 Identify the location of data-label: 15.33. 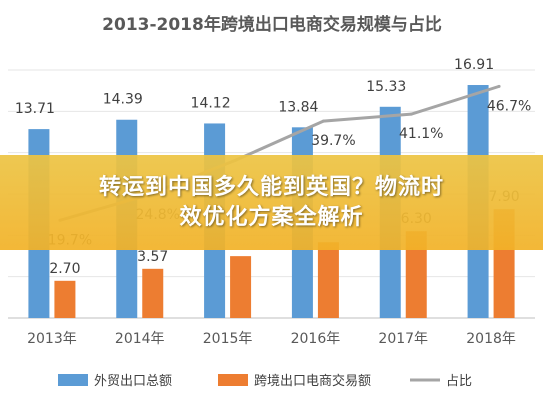
(386, 87).